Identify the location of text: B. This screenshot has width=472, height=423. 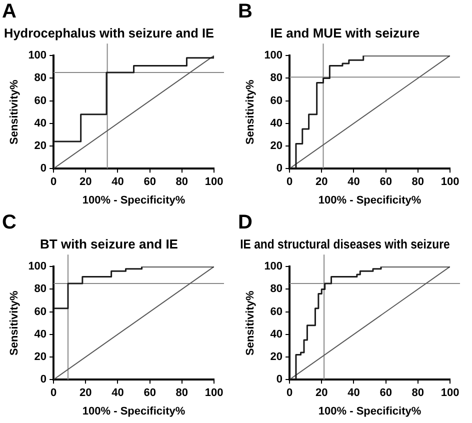
(245, 11).